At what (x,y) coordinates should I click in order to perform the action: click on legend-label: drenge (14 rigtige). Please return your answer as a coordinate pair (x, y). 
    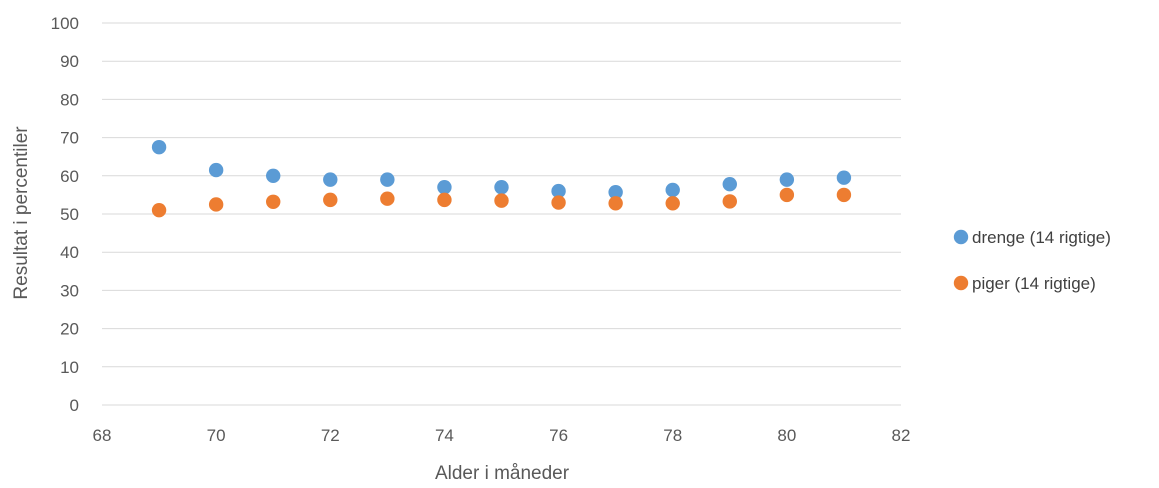
    Looking at the image, I should click on (1041, 237).